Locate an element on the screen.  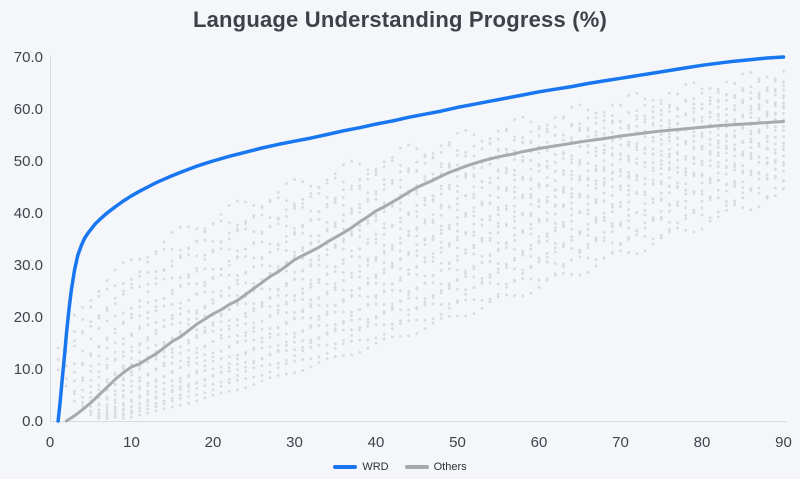
x-tick-labels: 0 10 20 30 40 50 60 70 80 90 is located at coordinates (419, 442).